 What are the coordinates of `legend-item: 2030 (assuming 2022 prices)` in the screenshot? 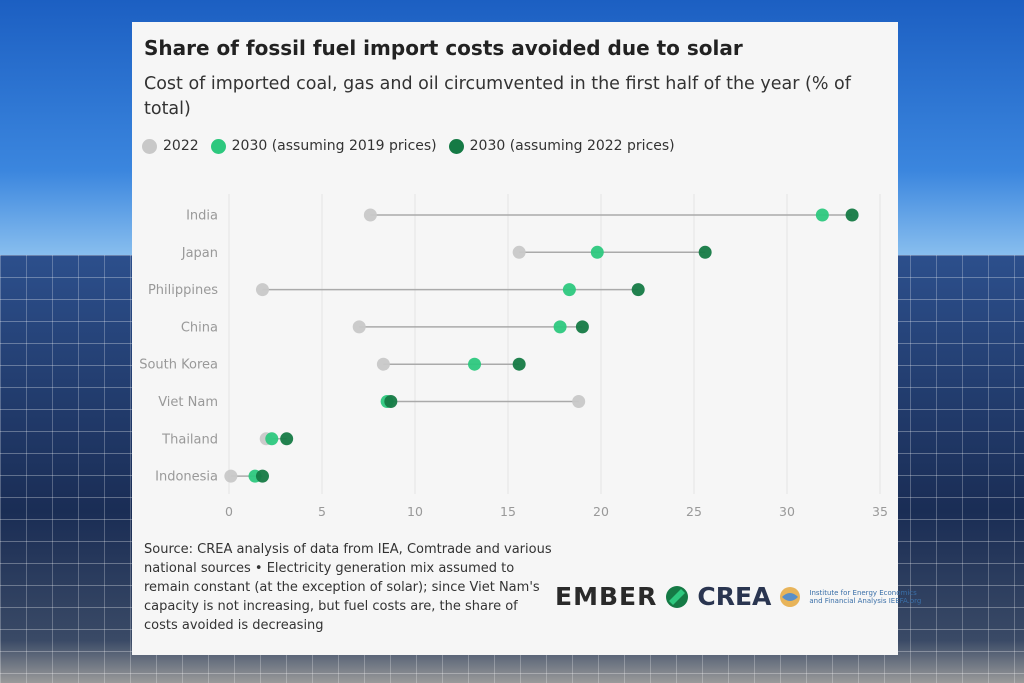 It's located at (561, 146).